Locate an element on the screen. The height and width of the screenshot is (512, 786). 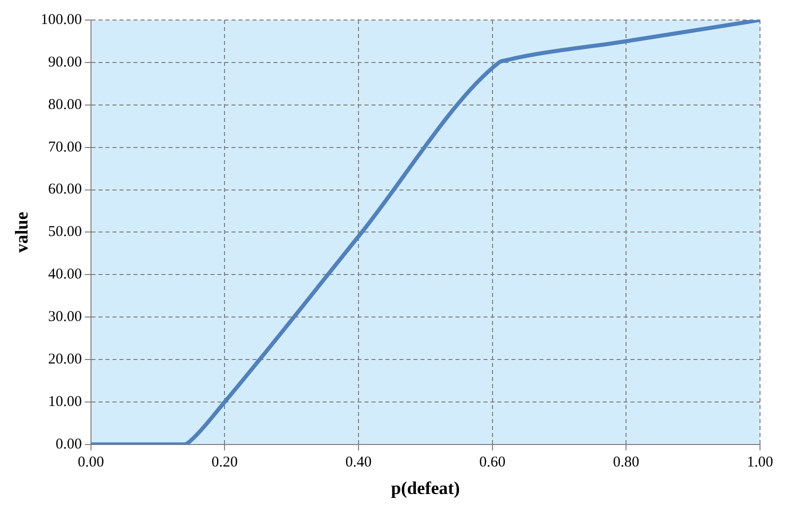
y-tick-label: 100.00 is located at coordinates (61, 20).